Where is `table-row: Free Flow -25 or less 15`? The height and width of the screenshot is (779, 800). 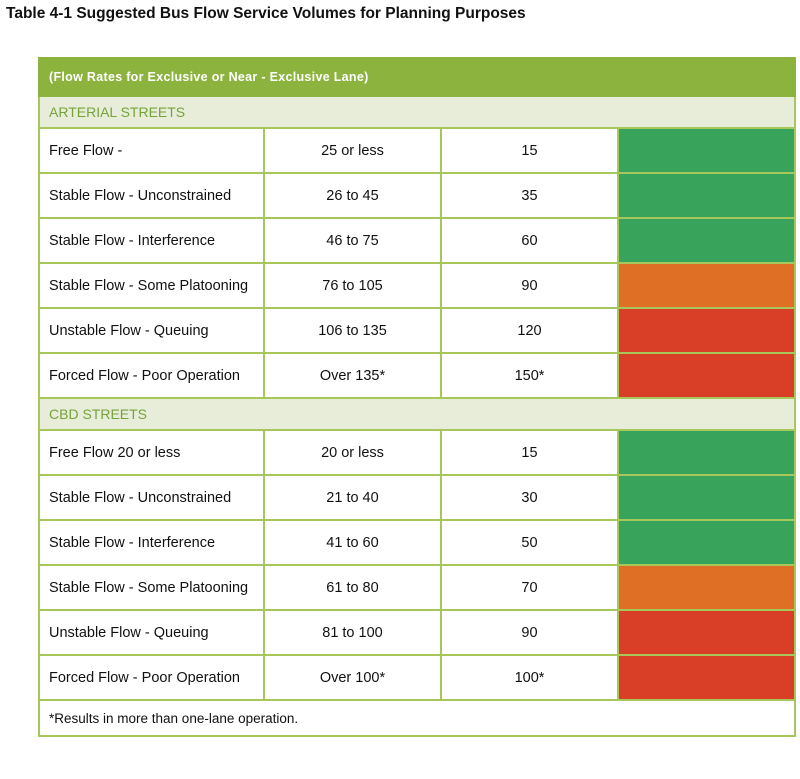 table-row: Free Flow -25 or less 15 is located at coordinates (417, 150).